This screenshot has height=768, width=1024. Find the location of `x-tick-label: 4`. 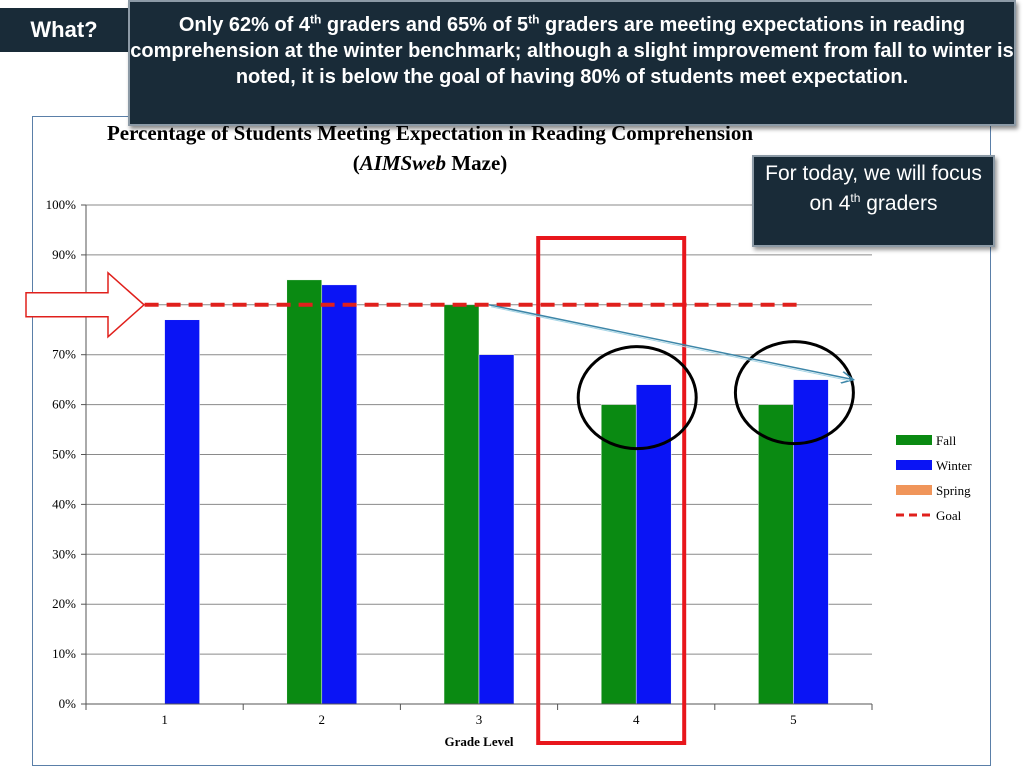

x-tick-label: 4 is located at coordinates (636, 719).